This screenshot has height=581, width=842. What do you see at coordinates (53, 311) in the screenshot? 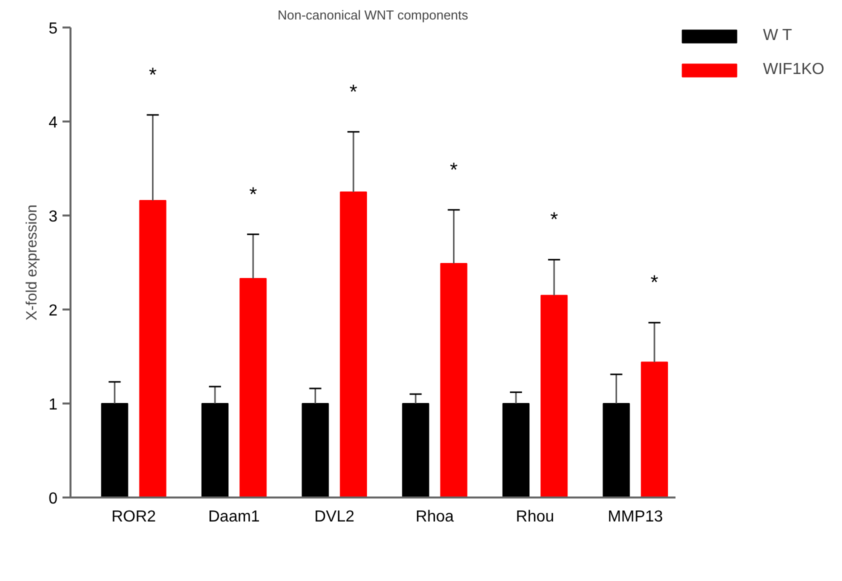
I see `y-tick-label: 2` at bounding box center [53, 311].